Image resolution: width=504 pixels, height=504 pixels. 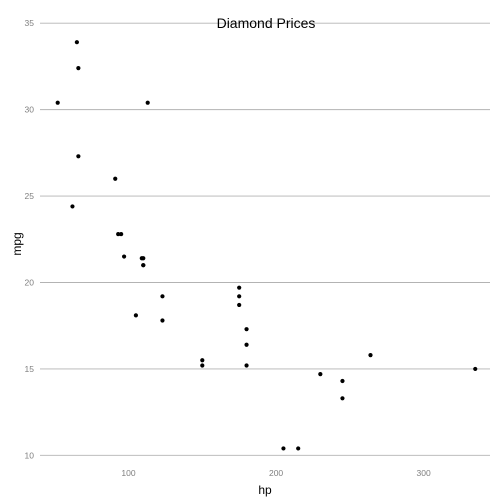 I want to click on y-tick-label: 35, so click(x=30, y=23).